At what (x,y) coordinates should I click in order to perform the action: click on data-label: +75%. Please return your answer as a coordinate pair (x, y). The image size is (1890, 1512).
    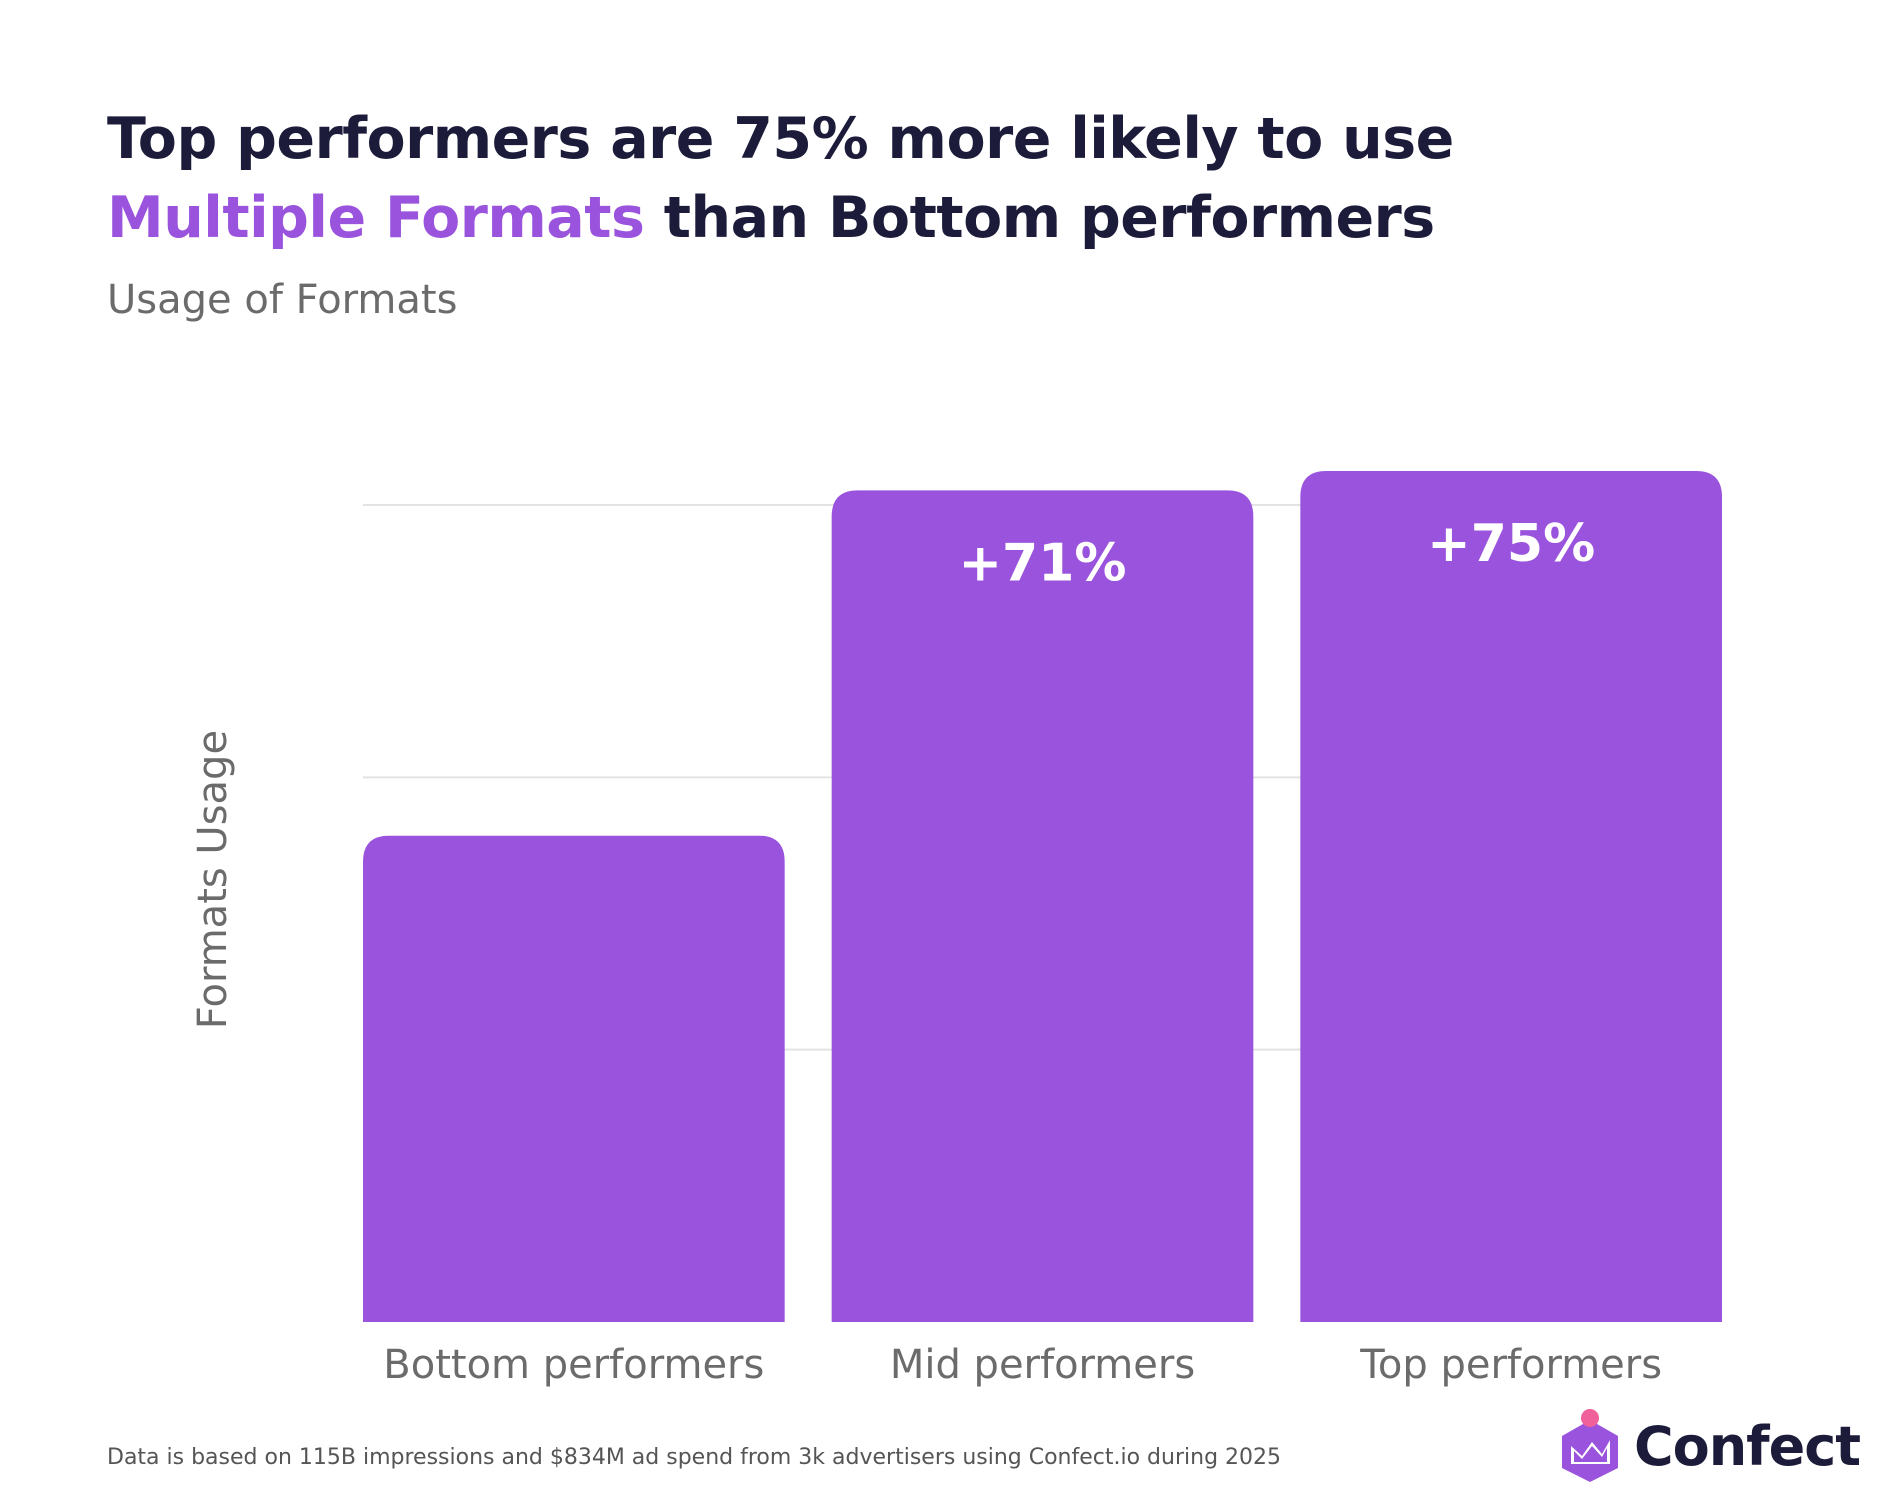
    Looking at the image, I should click on (1511, 544).